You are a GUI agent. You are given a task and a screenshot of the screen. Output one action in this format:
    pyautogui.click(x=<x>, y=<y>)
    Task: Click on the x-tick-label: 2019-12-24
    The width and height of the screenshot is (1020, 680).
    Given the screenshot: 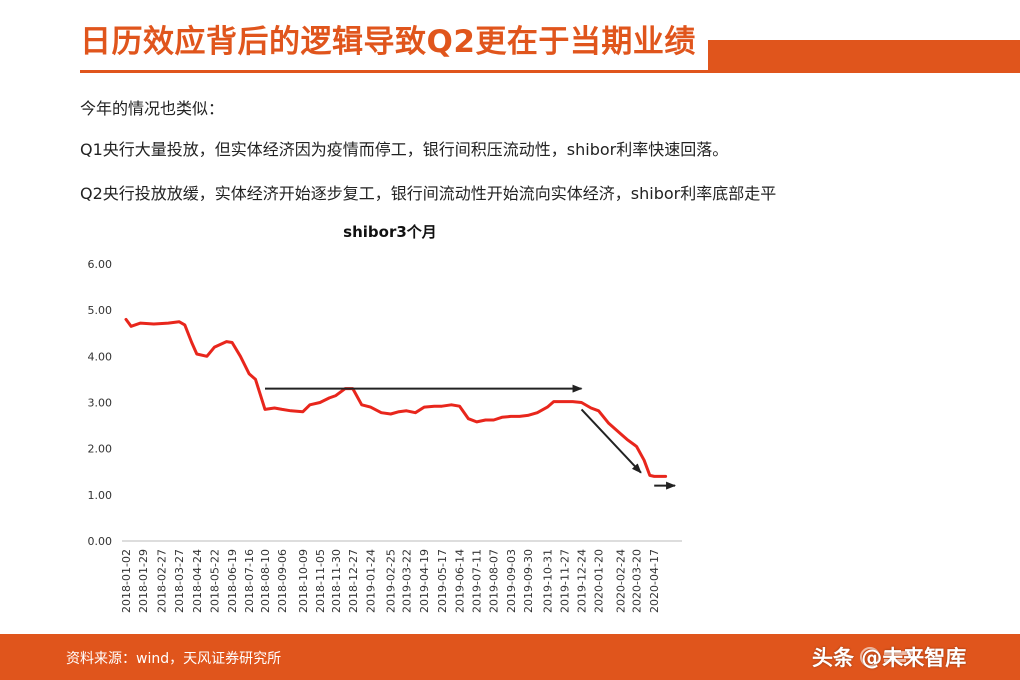 What is the action you would take?
    pyautogui.click(x=582, y=581)
    